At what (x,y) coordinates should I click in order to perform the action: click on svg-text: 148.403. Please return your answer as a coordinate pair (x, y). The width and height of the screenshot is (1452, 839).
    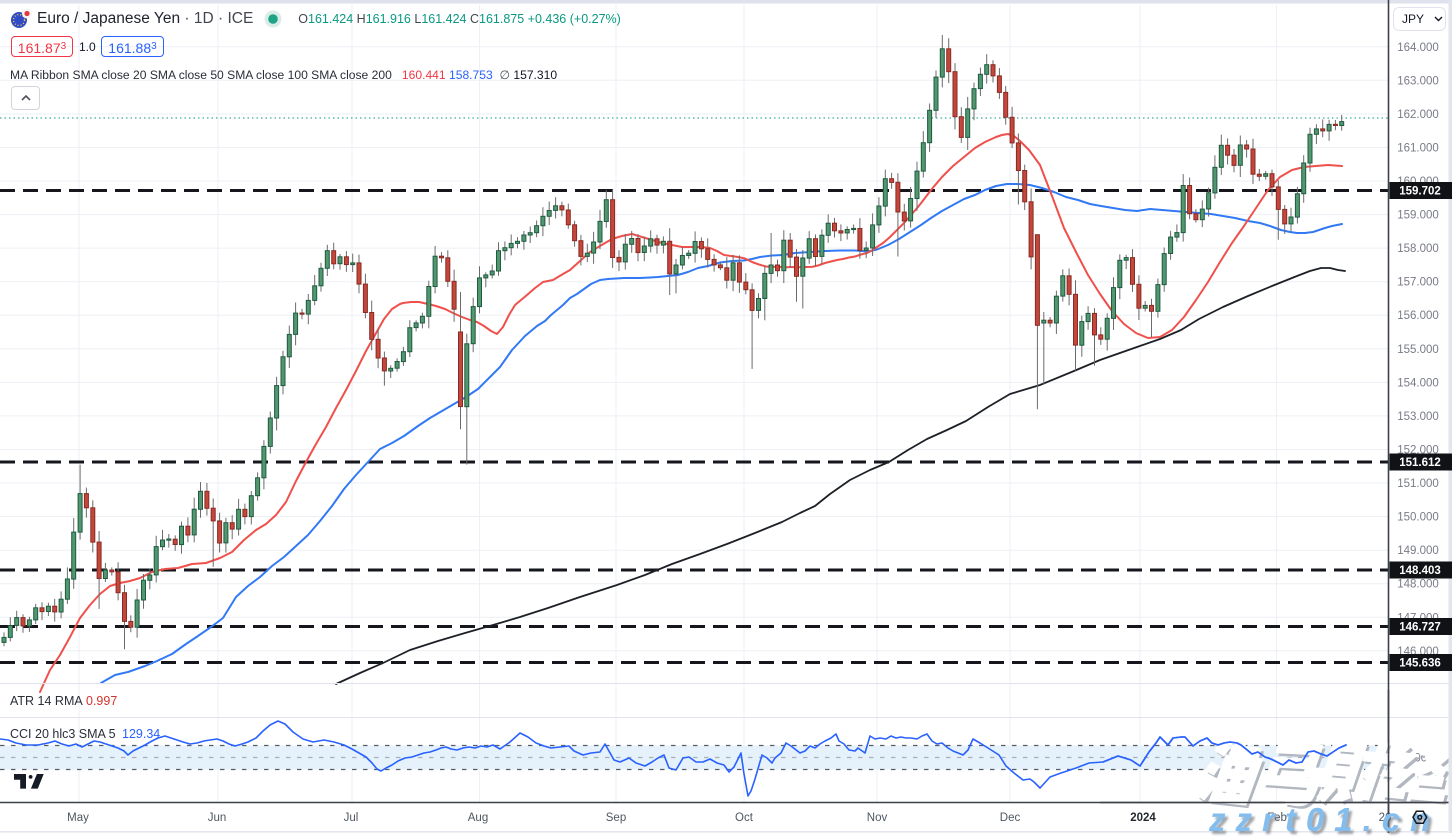
    Looking at the image, I should click on (1420, 571).